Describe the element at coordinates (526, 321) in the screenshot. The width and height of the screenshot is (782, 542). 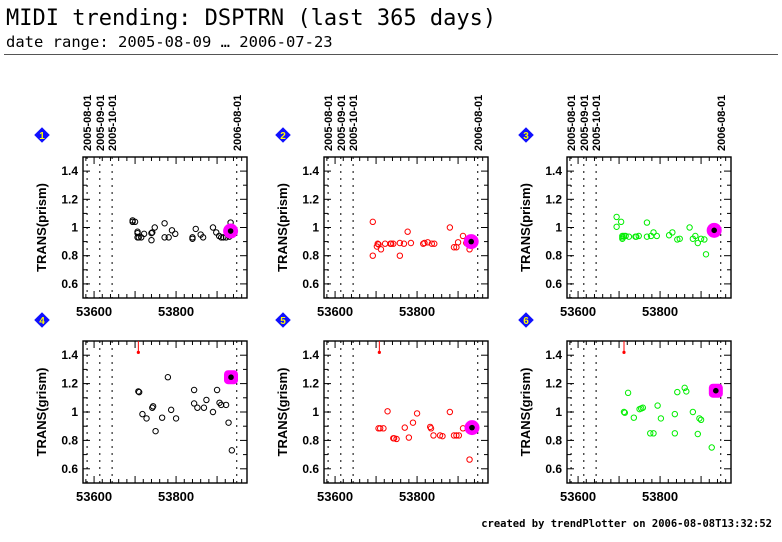
I see `panel-badge-number: 6` at that location.